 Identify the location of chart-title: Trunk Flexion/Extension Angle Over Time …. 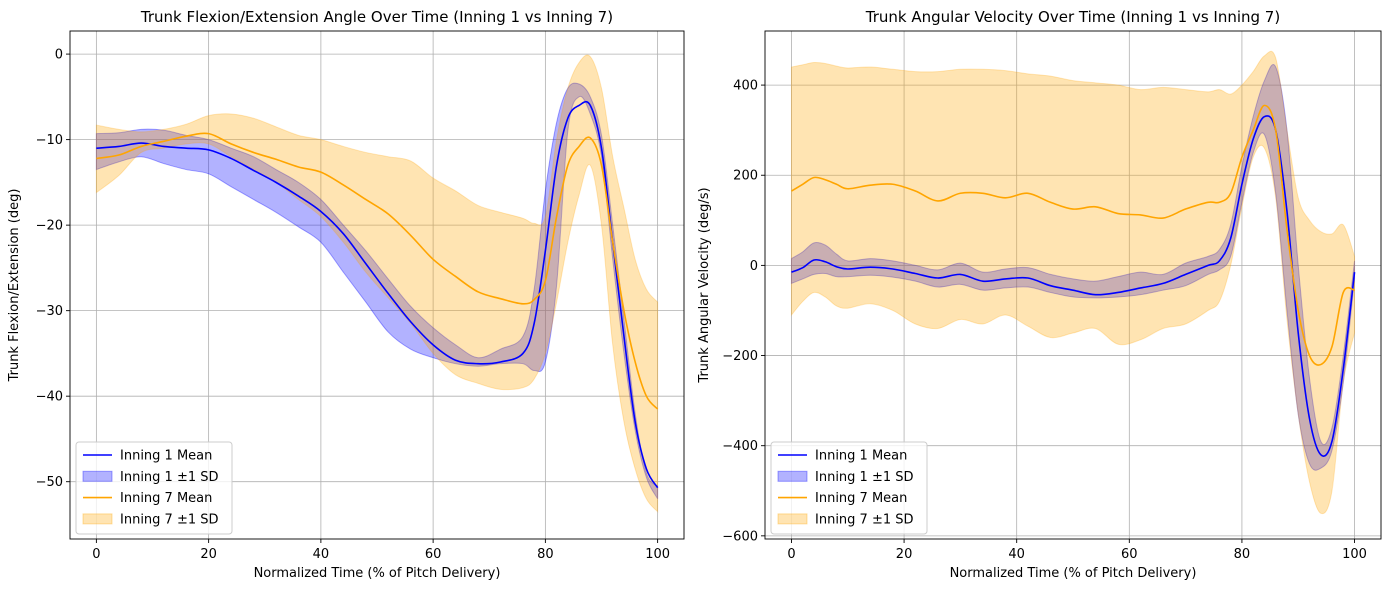
(376, 17).